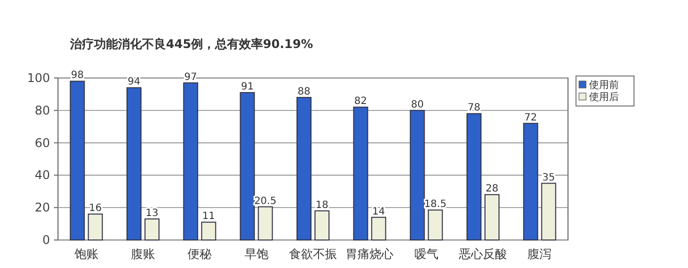  What do you see at coordinates (482, 254) in the screenshot?
I see `x-tick-label: 恶心反酸` at bounding box center [482, 254].